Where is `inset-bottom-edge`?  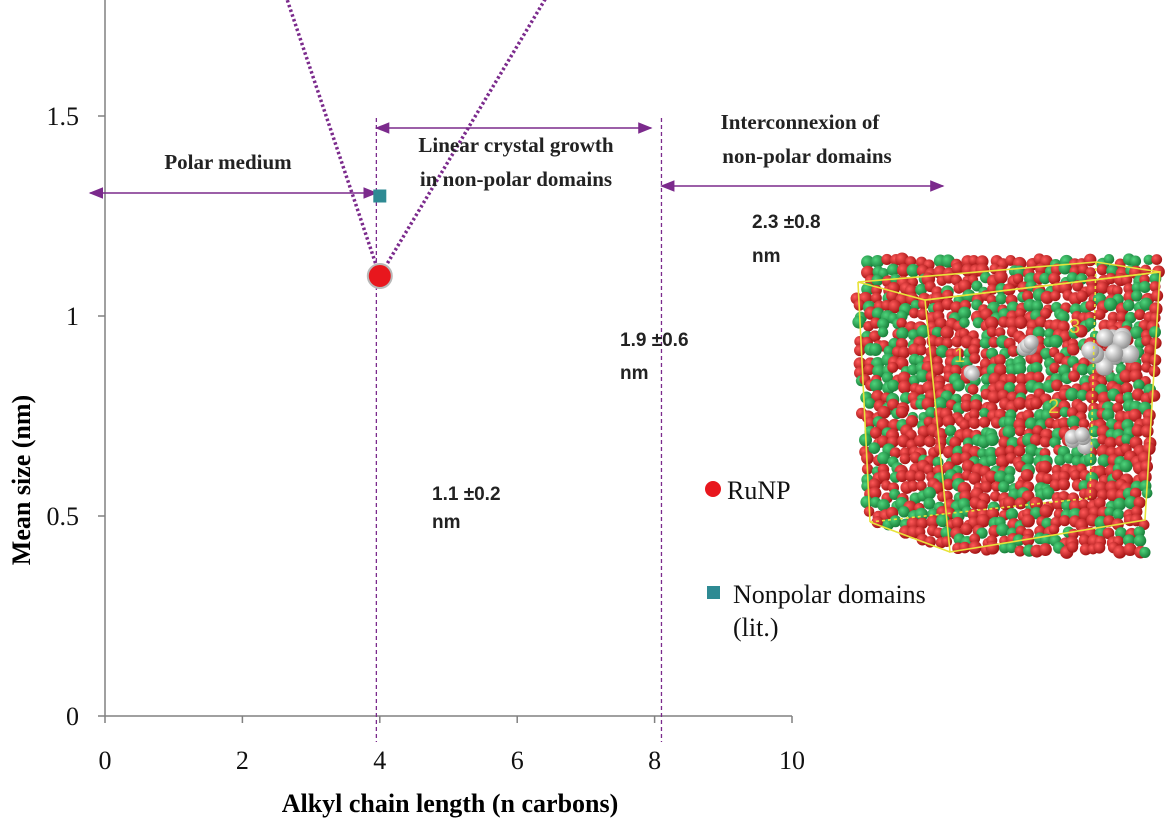 inset-bottom-edge is located at coordinates (910, 537).